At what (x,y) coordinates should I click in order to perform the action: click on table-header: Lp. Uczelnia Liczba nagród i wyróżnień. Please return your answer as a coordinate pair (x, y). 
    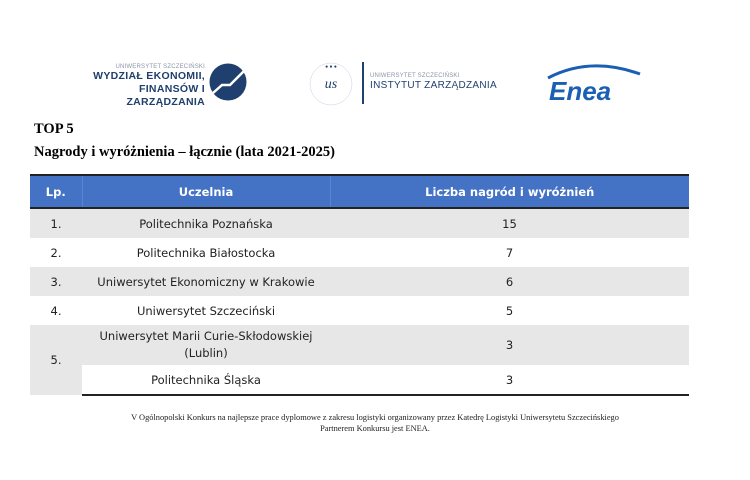
    Looking at the image, I should click on (359, 191).